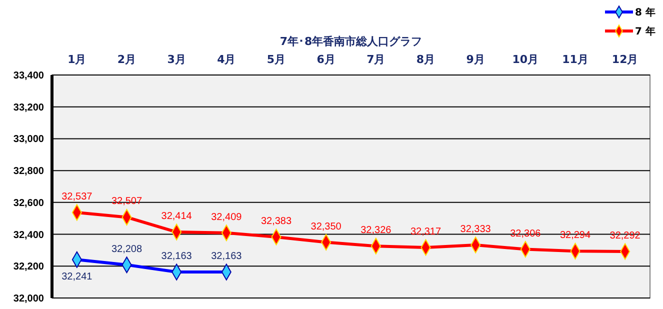 The image size is (663, 309). I want to click on data-label: 32,409, so click(226, 217).